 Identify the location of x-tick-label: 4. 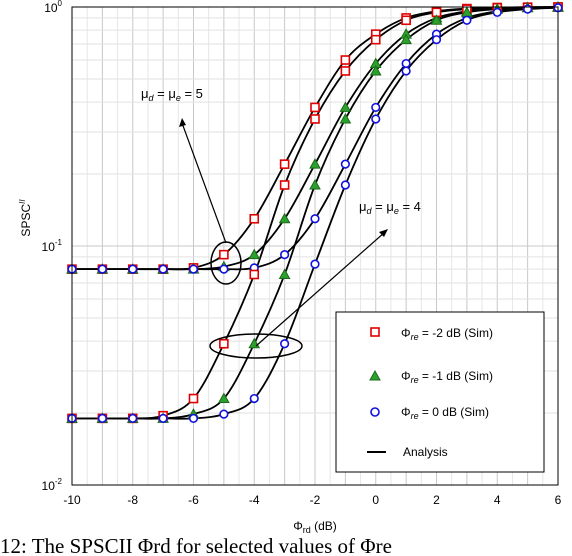
(497, 500).